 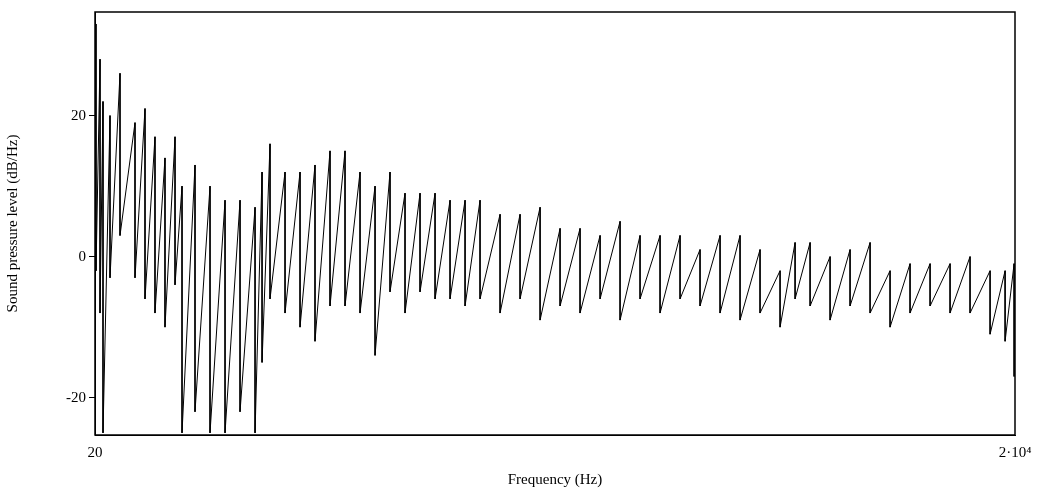 What do you see at coordinates (78, 114) in the screenshot?
I see `y-tick-label: 20` at bounding box center [78, 114].